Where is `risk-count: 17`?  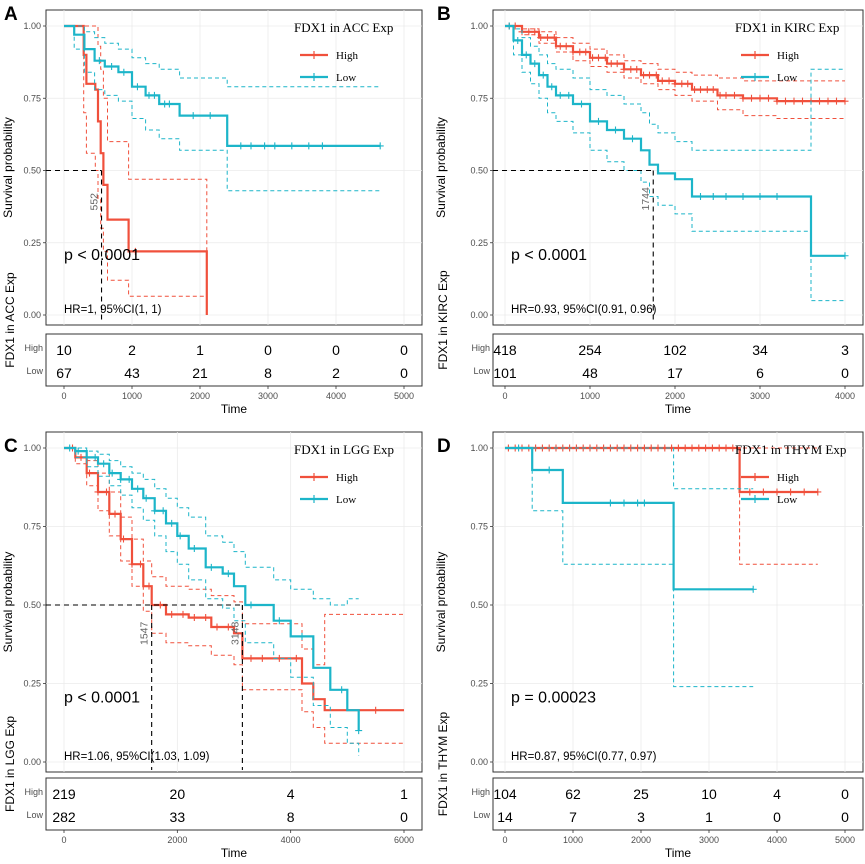
risk-count: 17 is located at coordinates (675, 373).